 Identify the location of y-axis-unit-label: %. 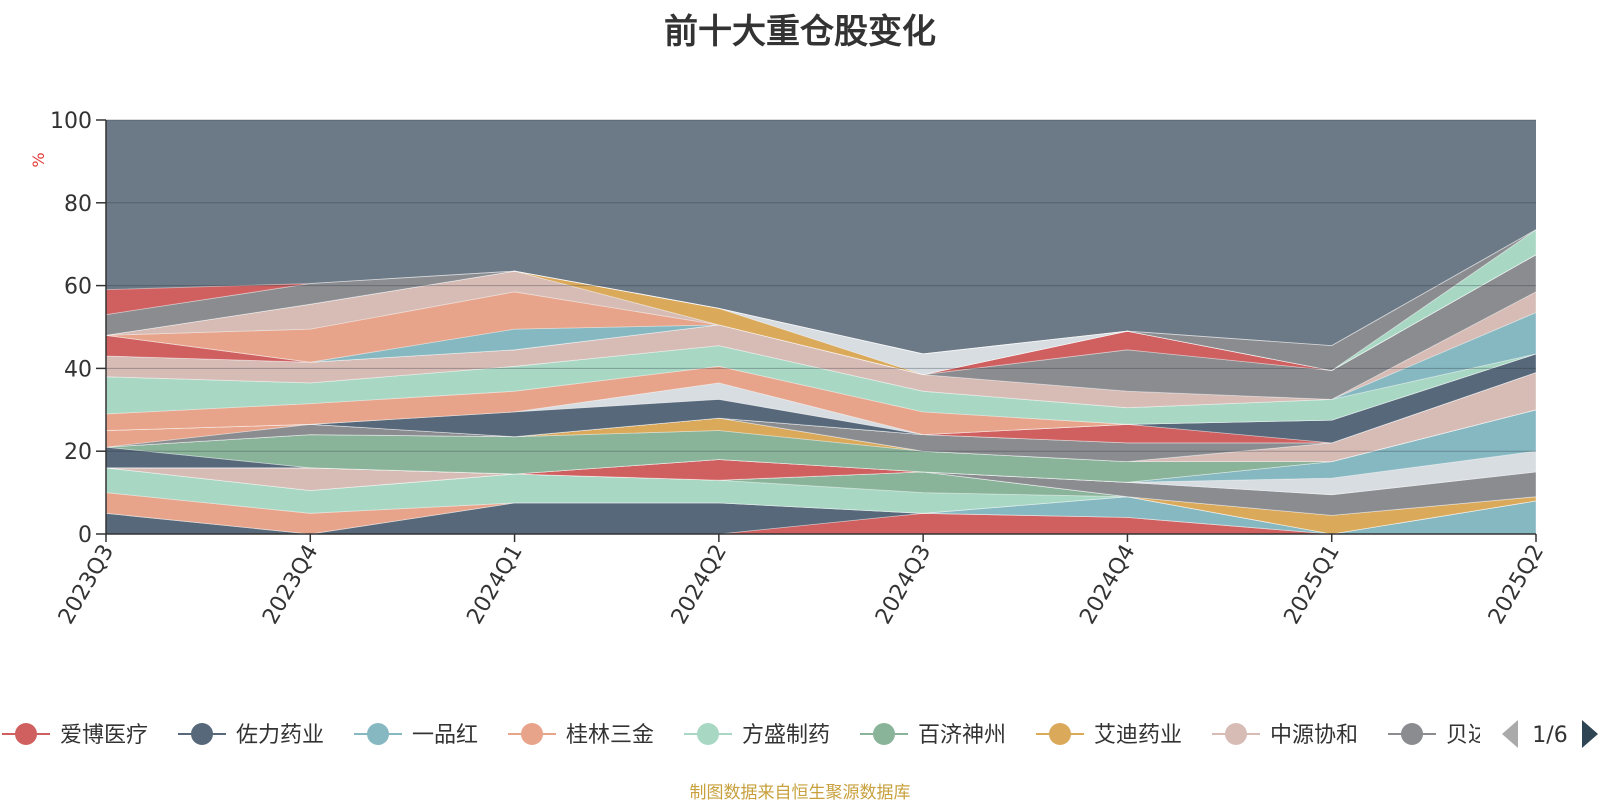
(38, 159).